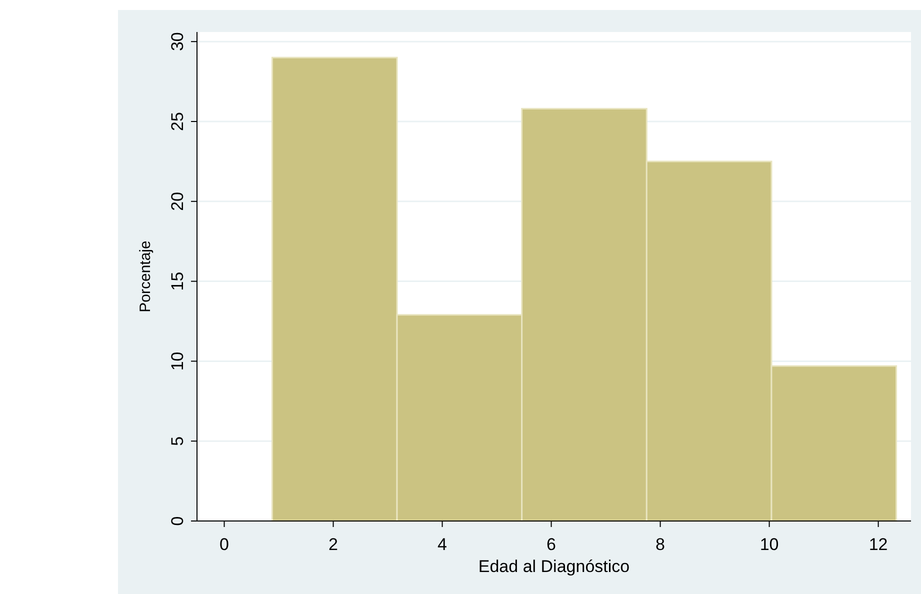 The image size is (921, 594). I want to click on x-tick-label: 4, so click(442, 544).